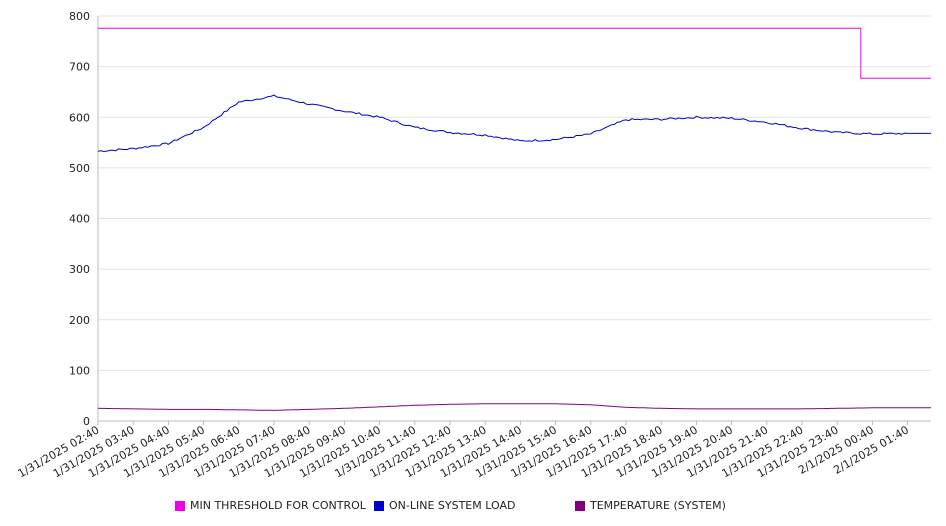  I want to click on y-tick-label: 500, so click(79, 168).